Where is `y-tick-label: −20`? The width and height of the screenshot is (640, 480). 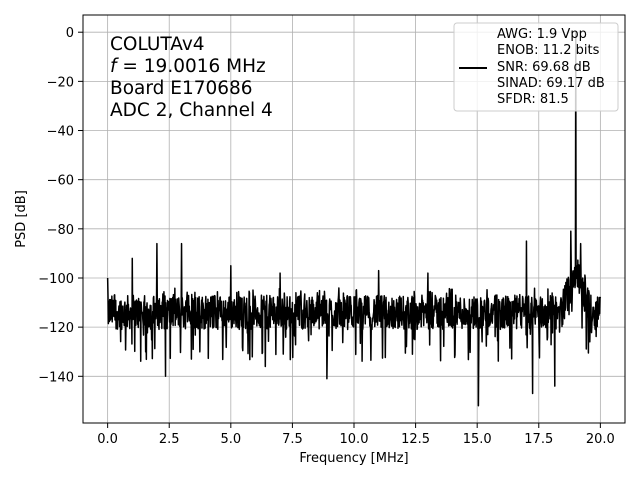 y-tick-label: −20 is located at coordinates (60, 82).